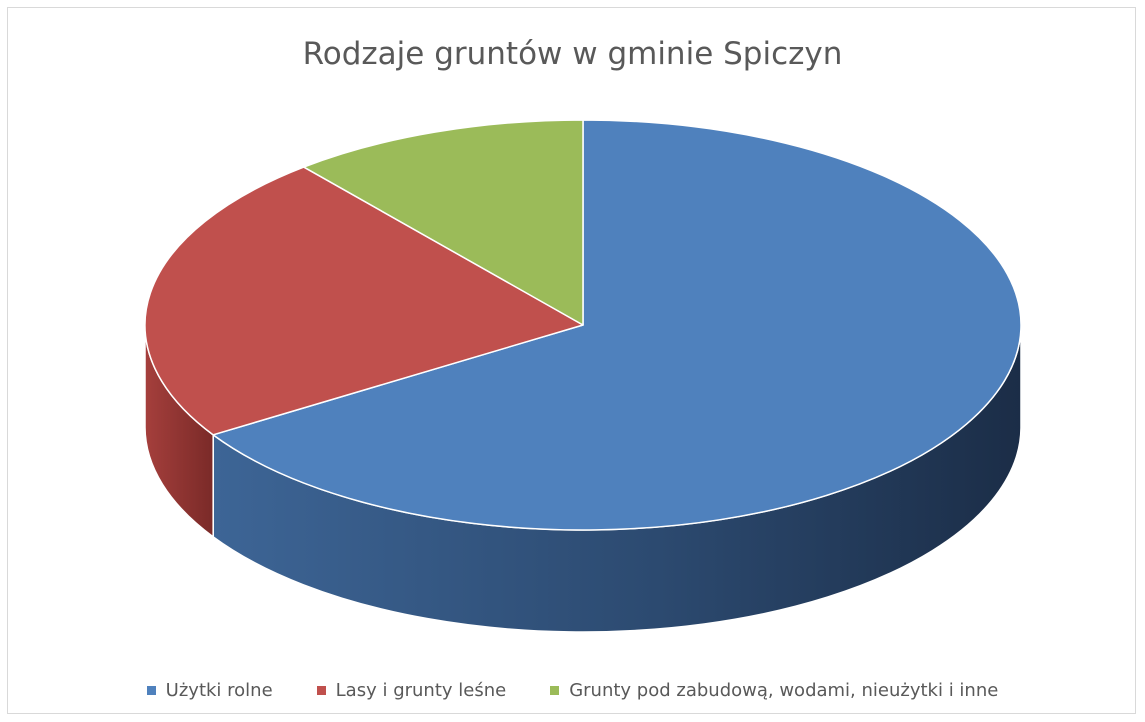 This screenshot has height=722, width=1145. Describe the element at coordinates (421, 690) in the screenshot. I see `legend-label-1: Lasy i grunty leśne` at that location.